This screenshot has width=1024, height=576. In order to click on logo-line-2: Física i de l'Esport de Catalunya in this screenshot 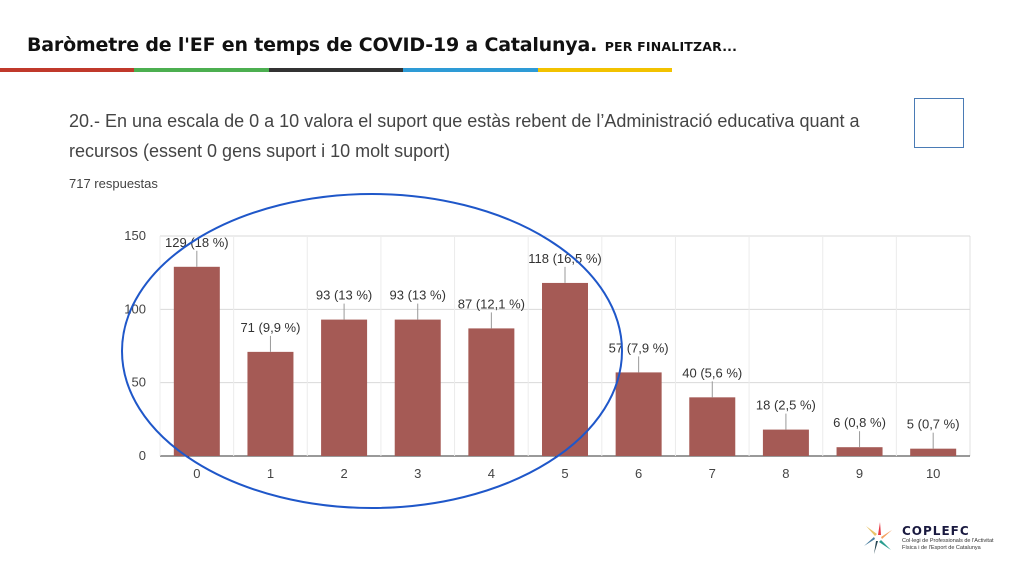, I will do `click(941, 548)`.